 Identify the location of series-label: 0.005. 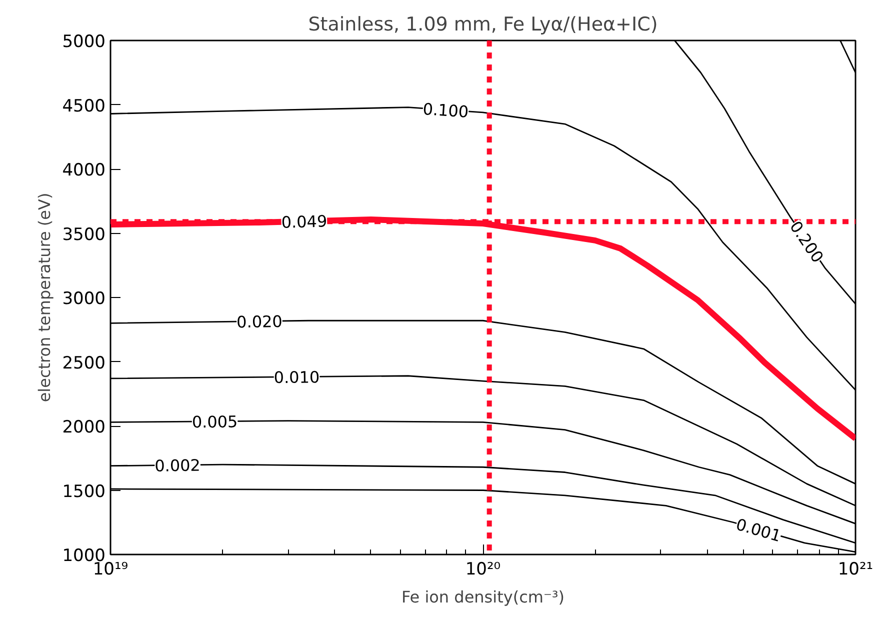
(215, 422).